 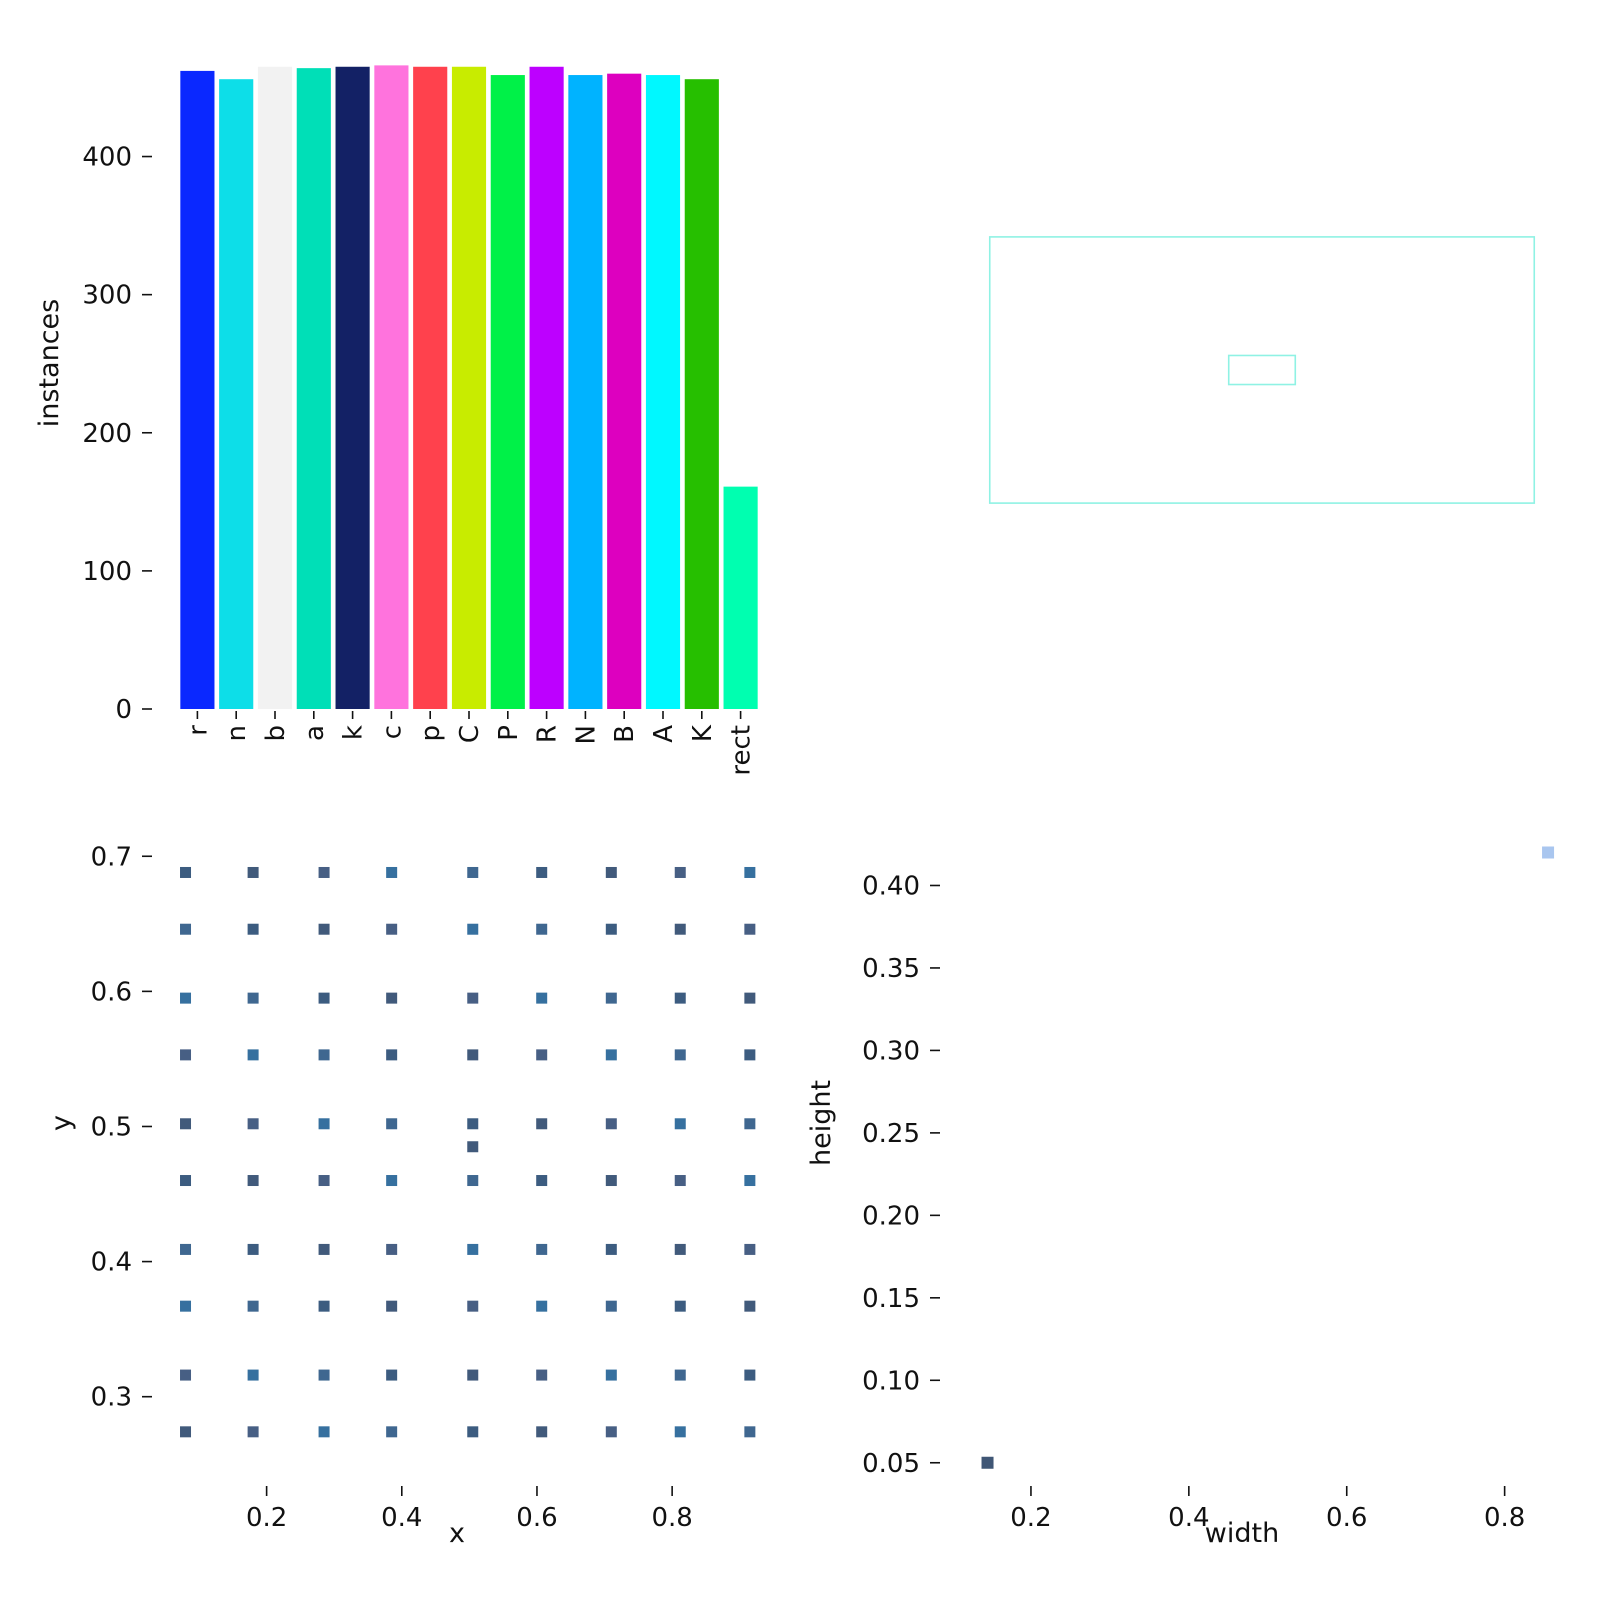 I want to click on bar-k, so click(x=352, y=387).